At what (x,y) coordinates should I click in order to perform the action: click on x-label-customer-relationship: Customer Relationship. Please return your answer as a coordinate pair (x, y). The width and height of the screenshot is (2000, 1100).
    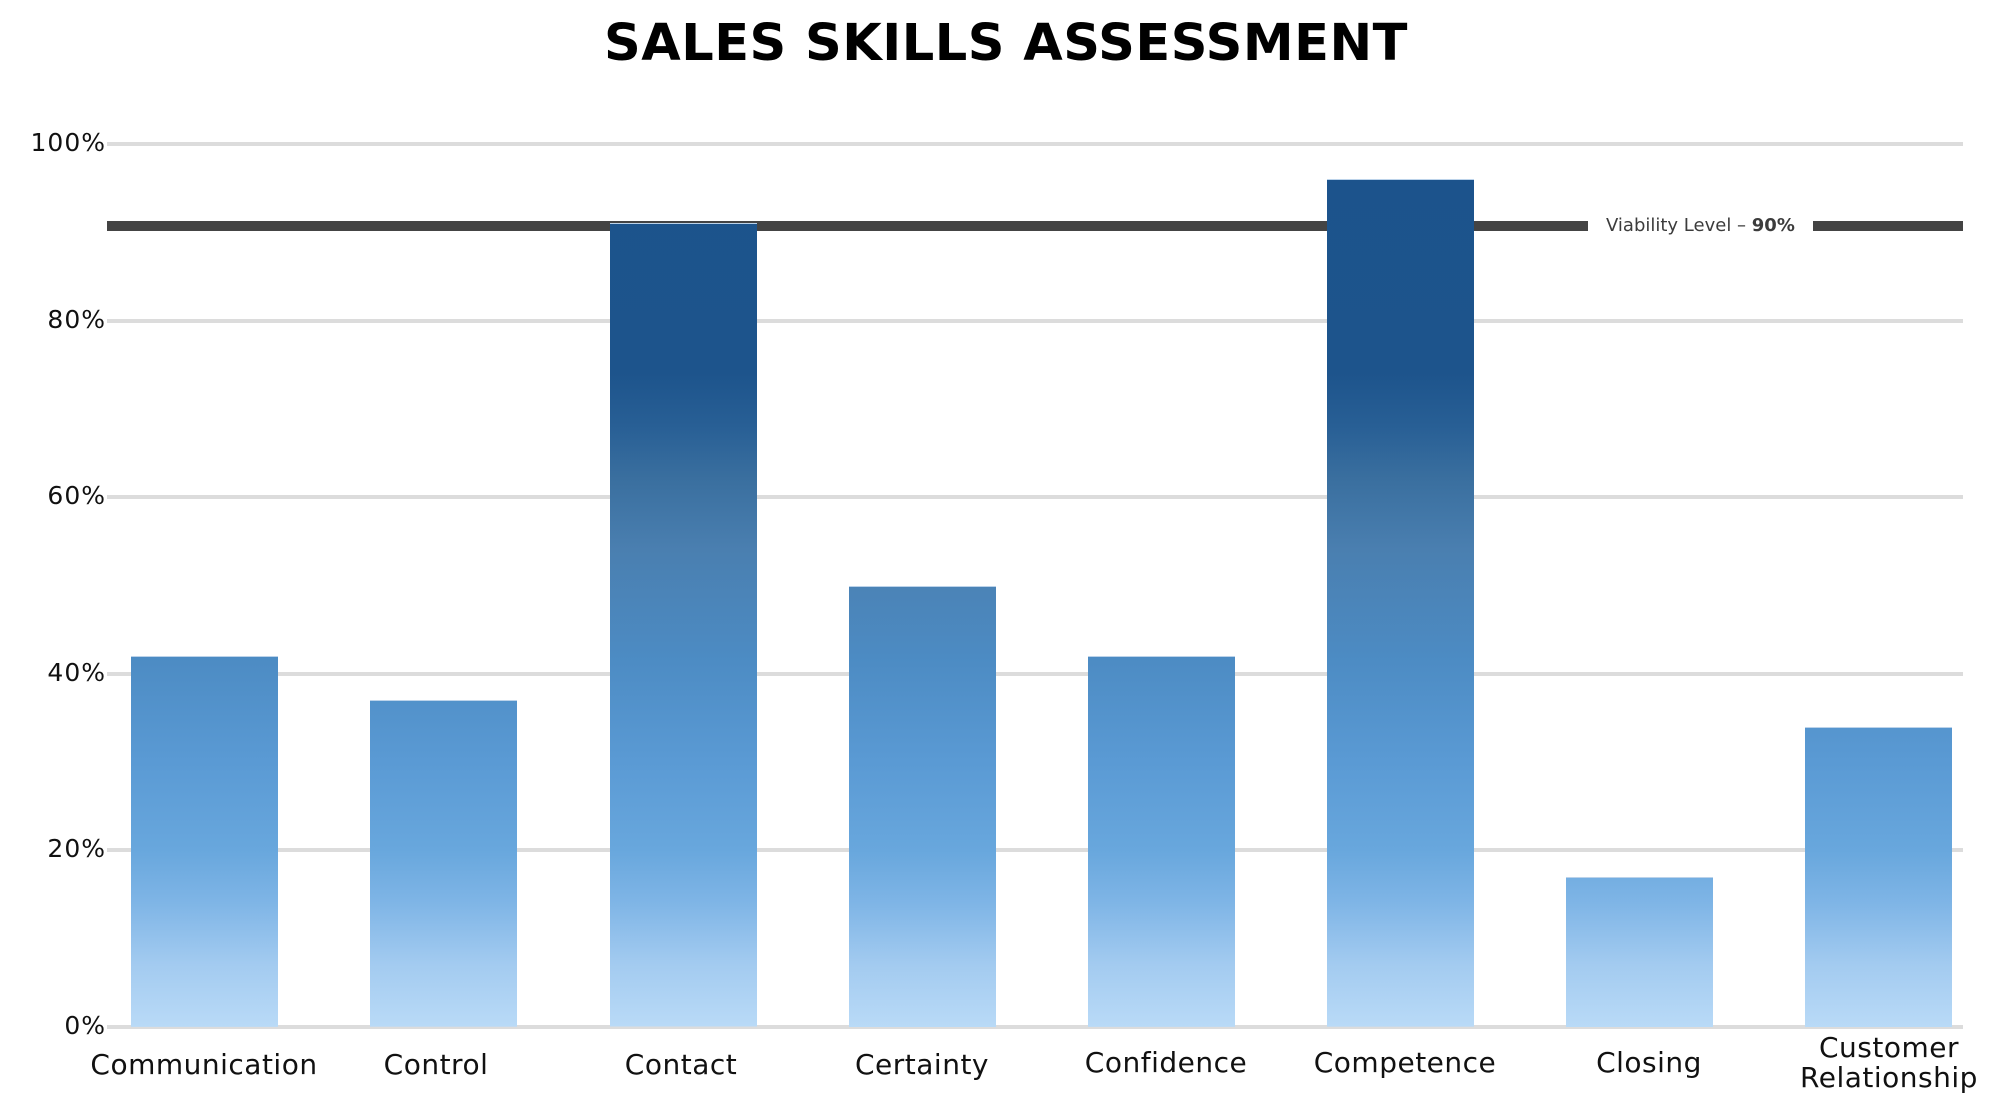
    Looking at the image, I should click on (1889, 1063).